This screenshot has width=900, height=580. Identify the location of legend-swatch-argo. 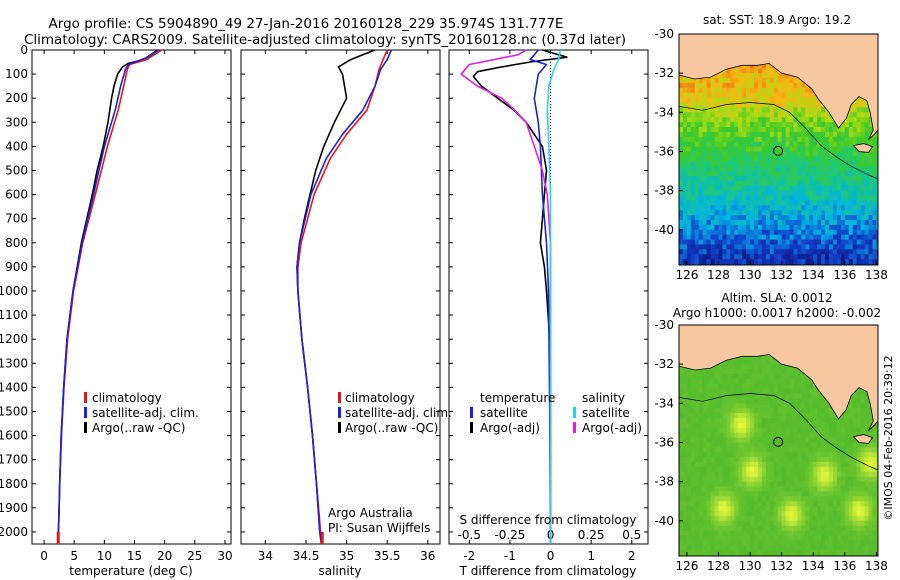
(339, 427).